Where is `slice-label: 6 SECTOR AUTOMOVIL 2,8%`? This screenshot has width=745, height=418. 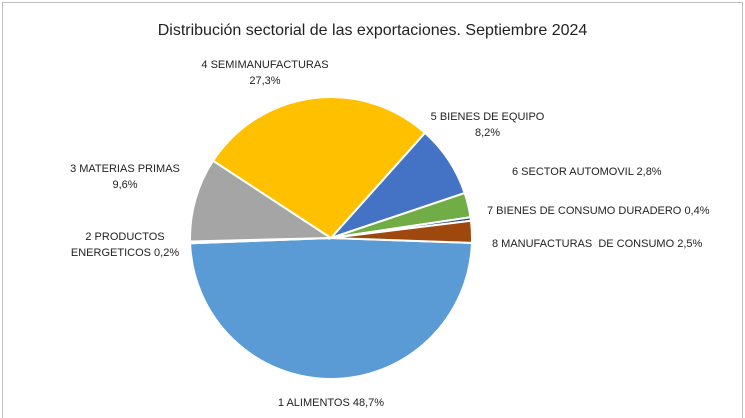 slice-label: 6 SECTOR AUTOMOVIL 2,8% is located at coordinates (612, 172).